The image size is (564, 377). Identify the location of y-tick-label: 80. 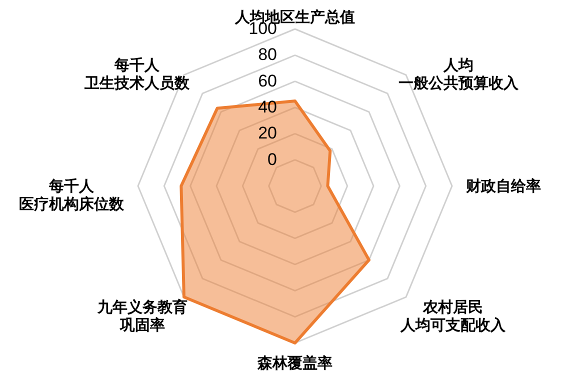
(267, 54).